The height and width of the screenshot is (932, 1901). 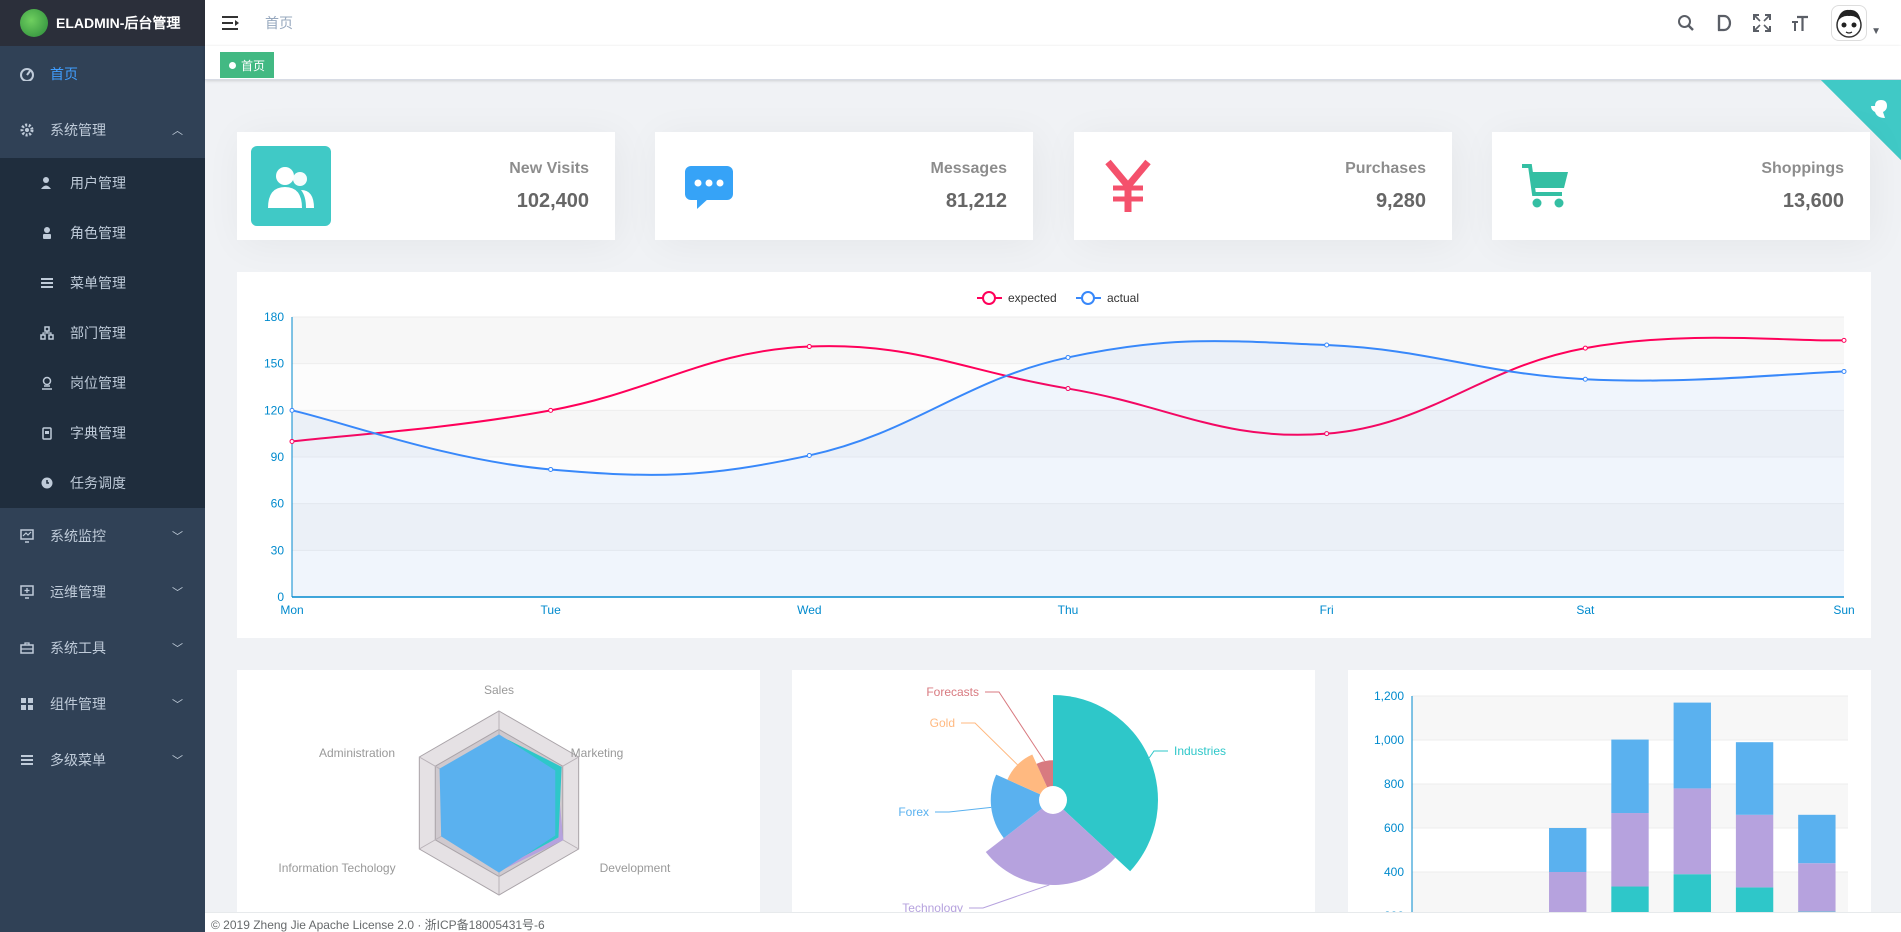 What do you see at coordinates (34, 23) in the screenshot?
I see `logo-icon` at bounding box center [34, 23].